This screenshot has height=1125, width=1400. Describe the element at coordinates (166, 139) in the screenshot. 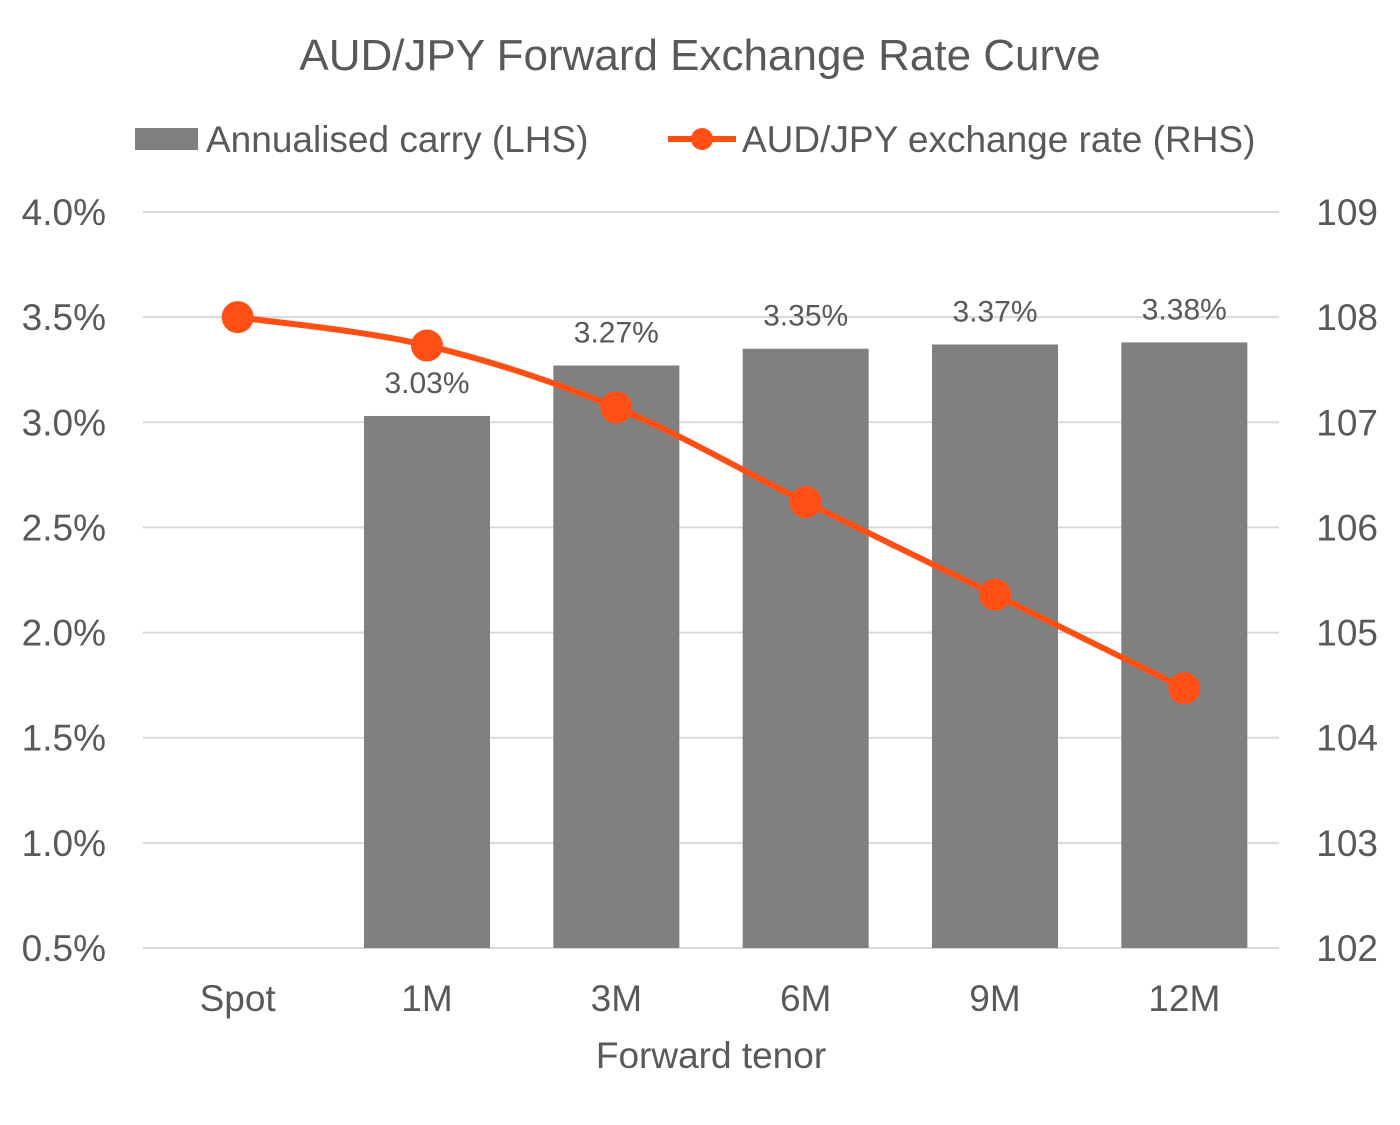

I see `legend-swatch-bar` at that location.